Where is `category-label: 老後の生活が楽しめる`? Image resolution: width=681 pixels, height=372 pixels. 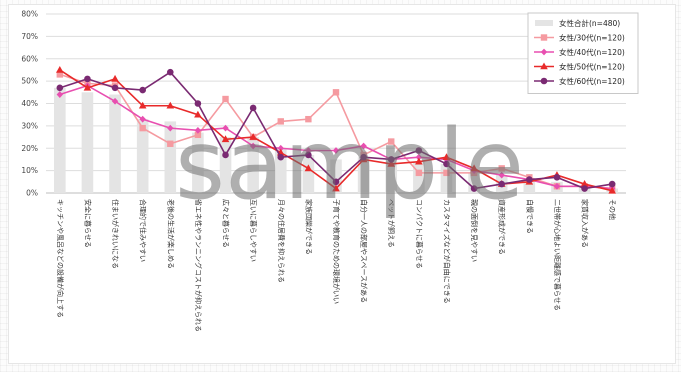
category-label: 老後の生活が楽しめる is located at coordinates (170, 234).